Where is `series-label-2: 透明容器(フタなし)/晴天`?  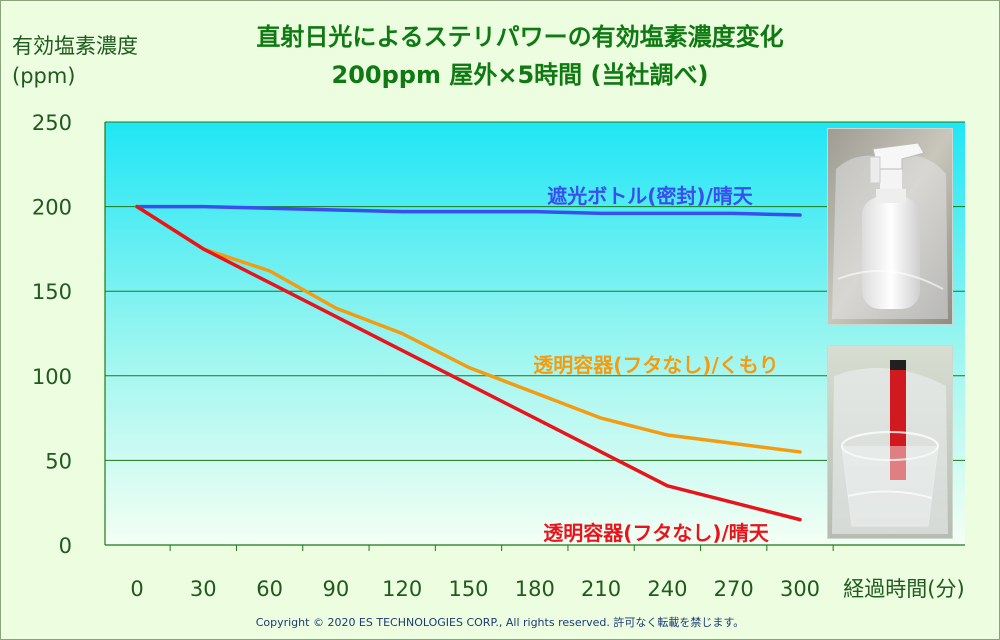
series-label-2: 透明容器(フタなし)/晴天 is located at coordinates (656, 533).